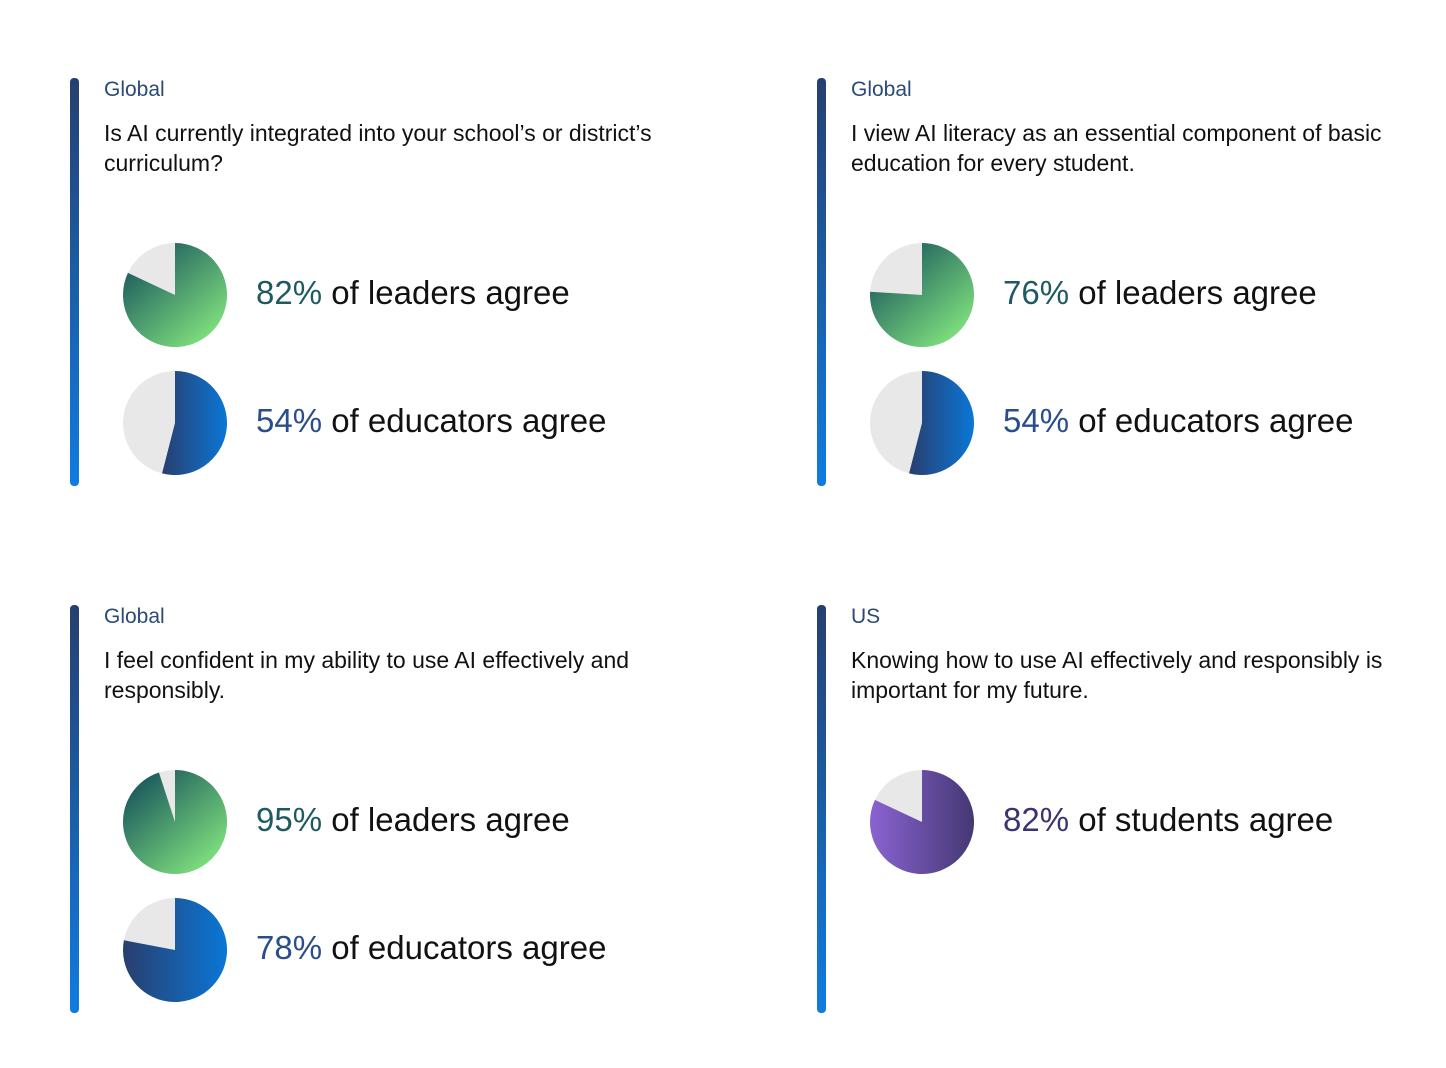 This screenshot has width=1446, height=1068. I want to click on region-label: US, so click(866, 616).